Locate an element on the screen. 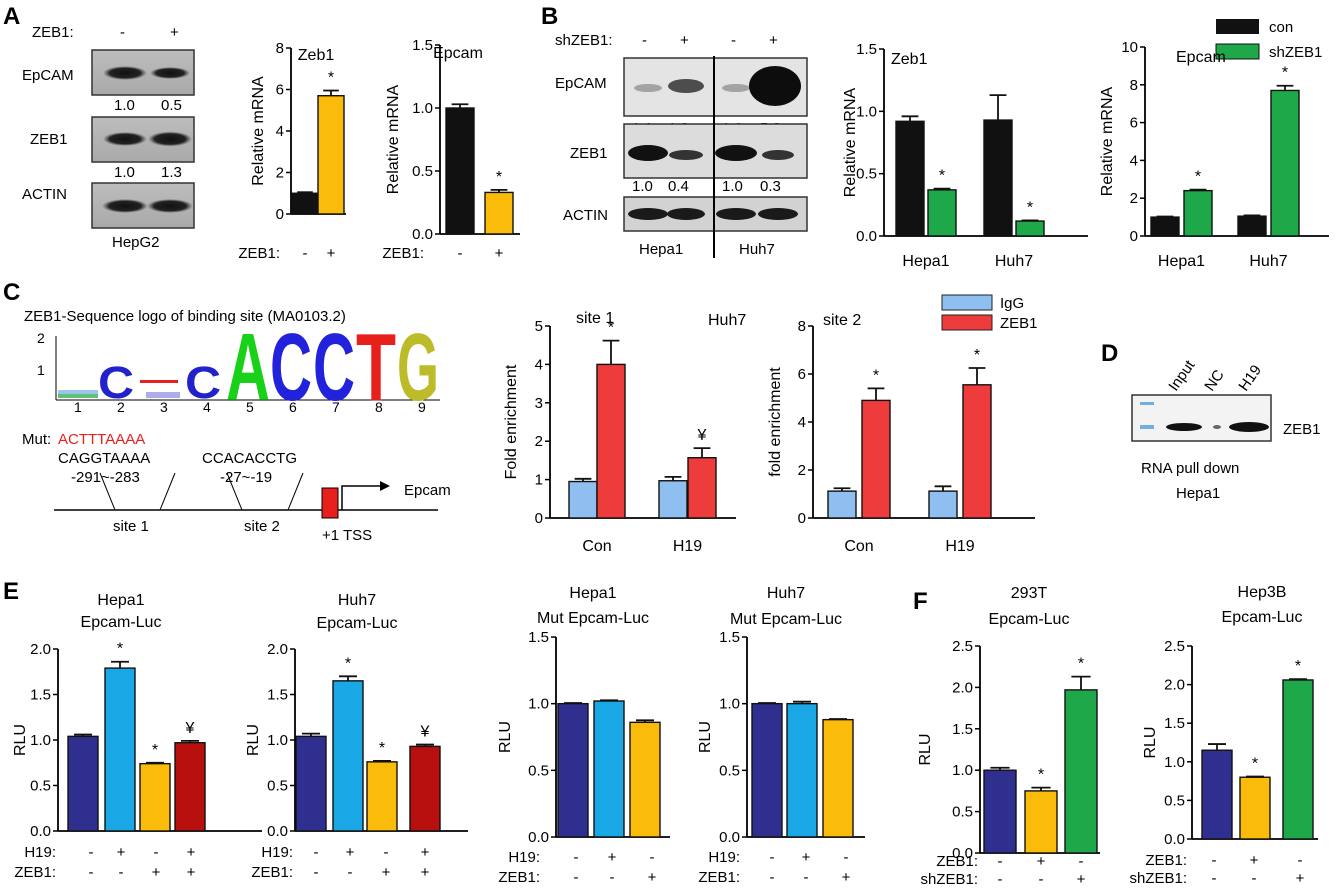 The image size is (1336, 891). blot-quant: 0.3 is located at coordinates (770, 186).